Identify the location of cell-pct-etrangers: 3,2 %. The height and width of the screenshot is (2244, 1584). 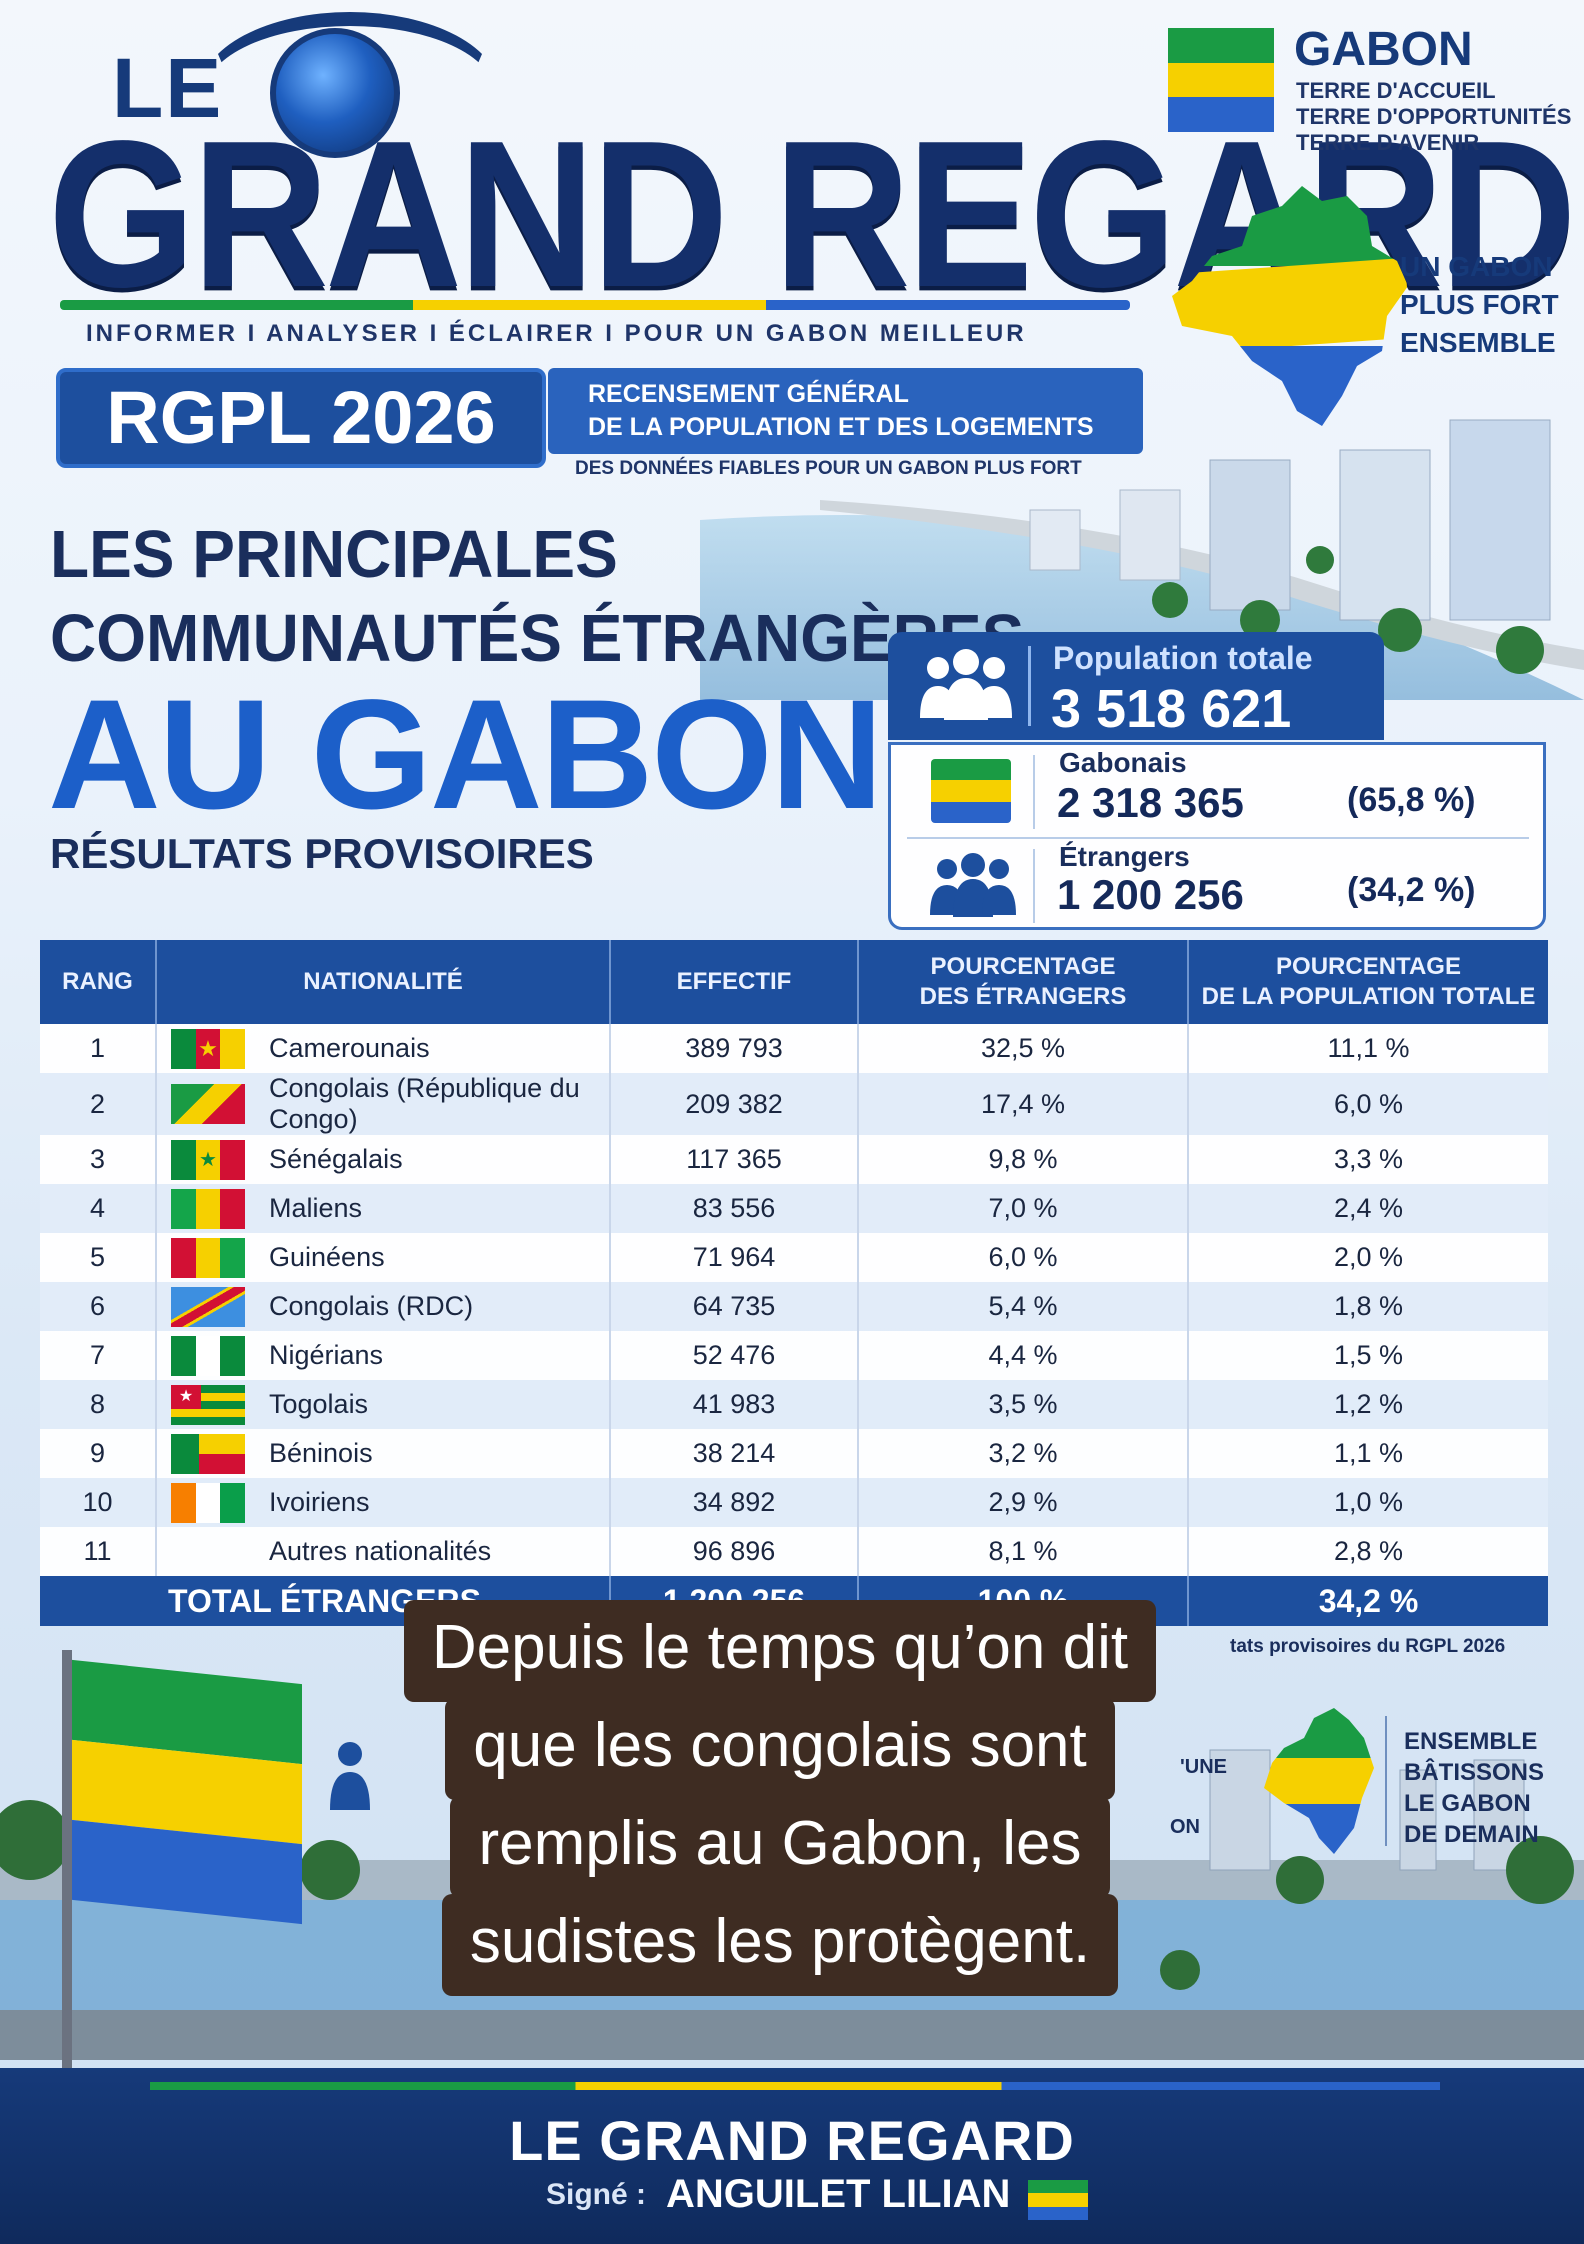
(1023, 1453).